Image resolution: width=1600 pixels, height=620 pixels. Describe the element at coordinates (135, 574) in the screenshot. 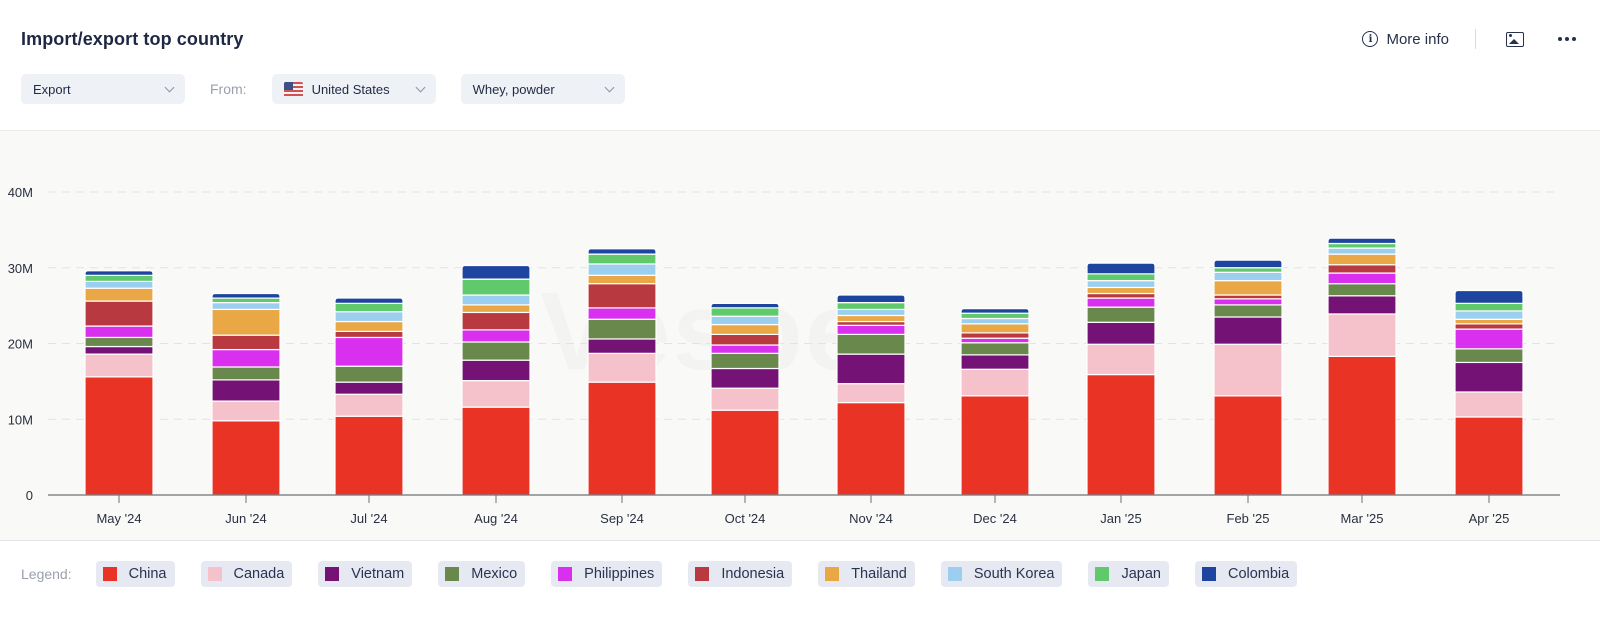

I see `legend-item-china: China` at that location.